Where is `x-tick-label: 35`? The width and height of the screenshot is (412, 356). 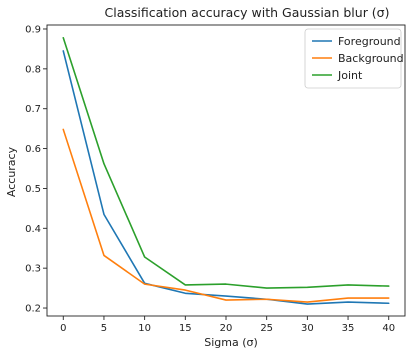 x-tick-label: 35 is located at coordinates (348, 328).